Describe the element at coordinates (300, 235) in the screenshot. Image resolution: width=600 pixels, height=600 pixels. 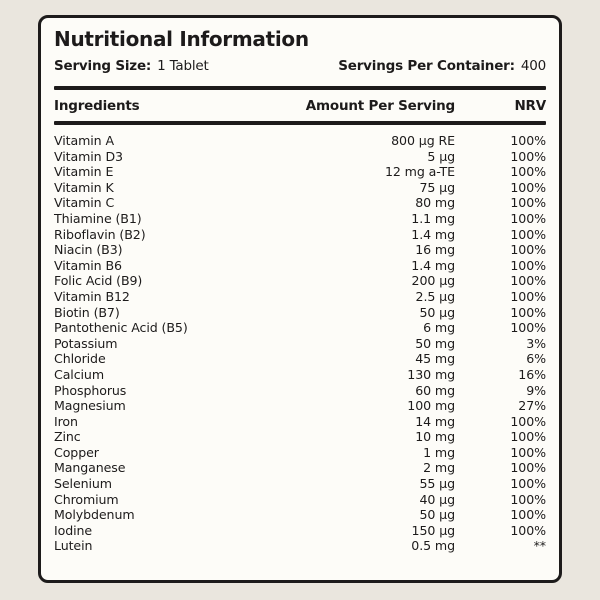
I see `table-row: Riboflavin (B2) 1.4 mg 100%` at that location.